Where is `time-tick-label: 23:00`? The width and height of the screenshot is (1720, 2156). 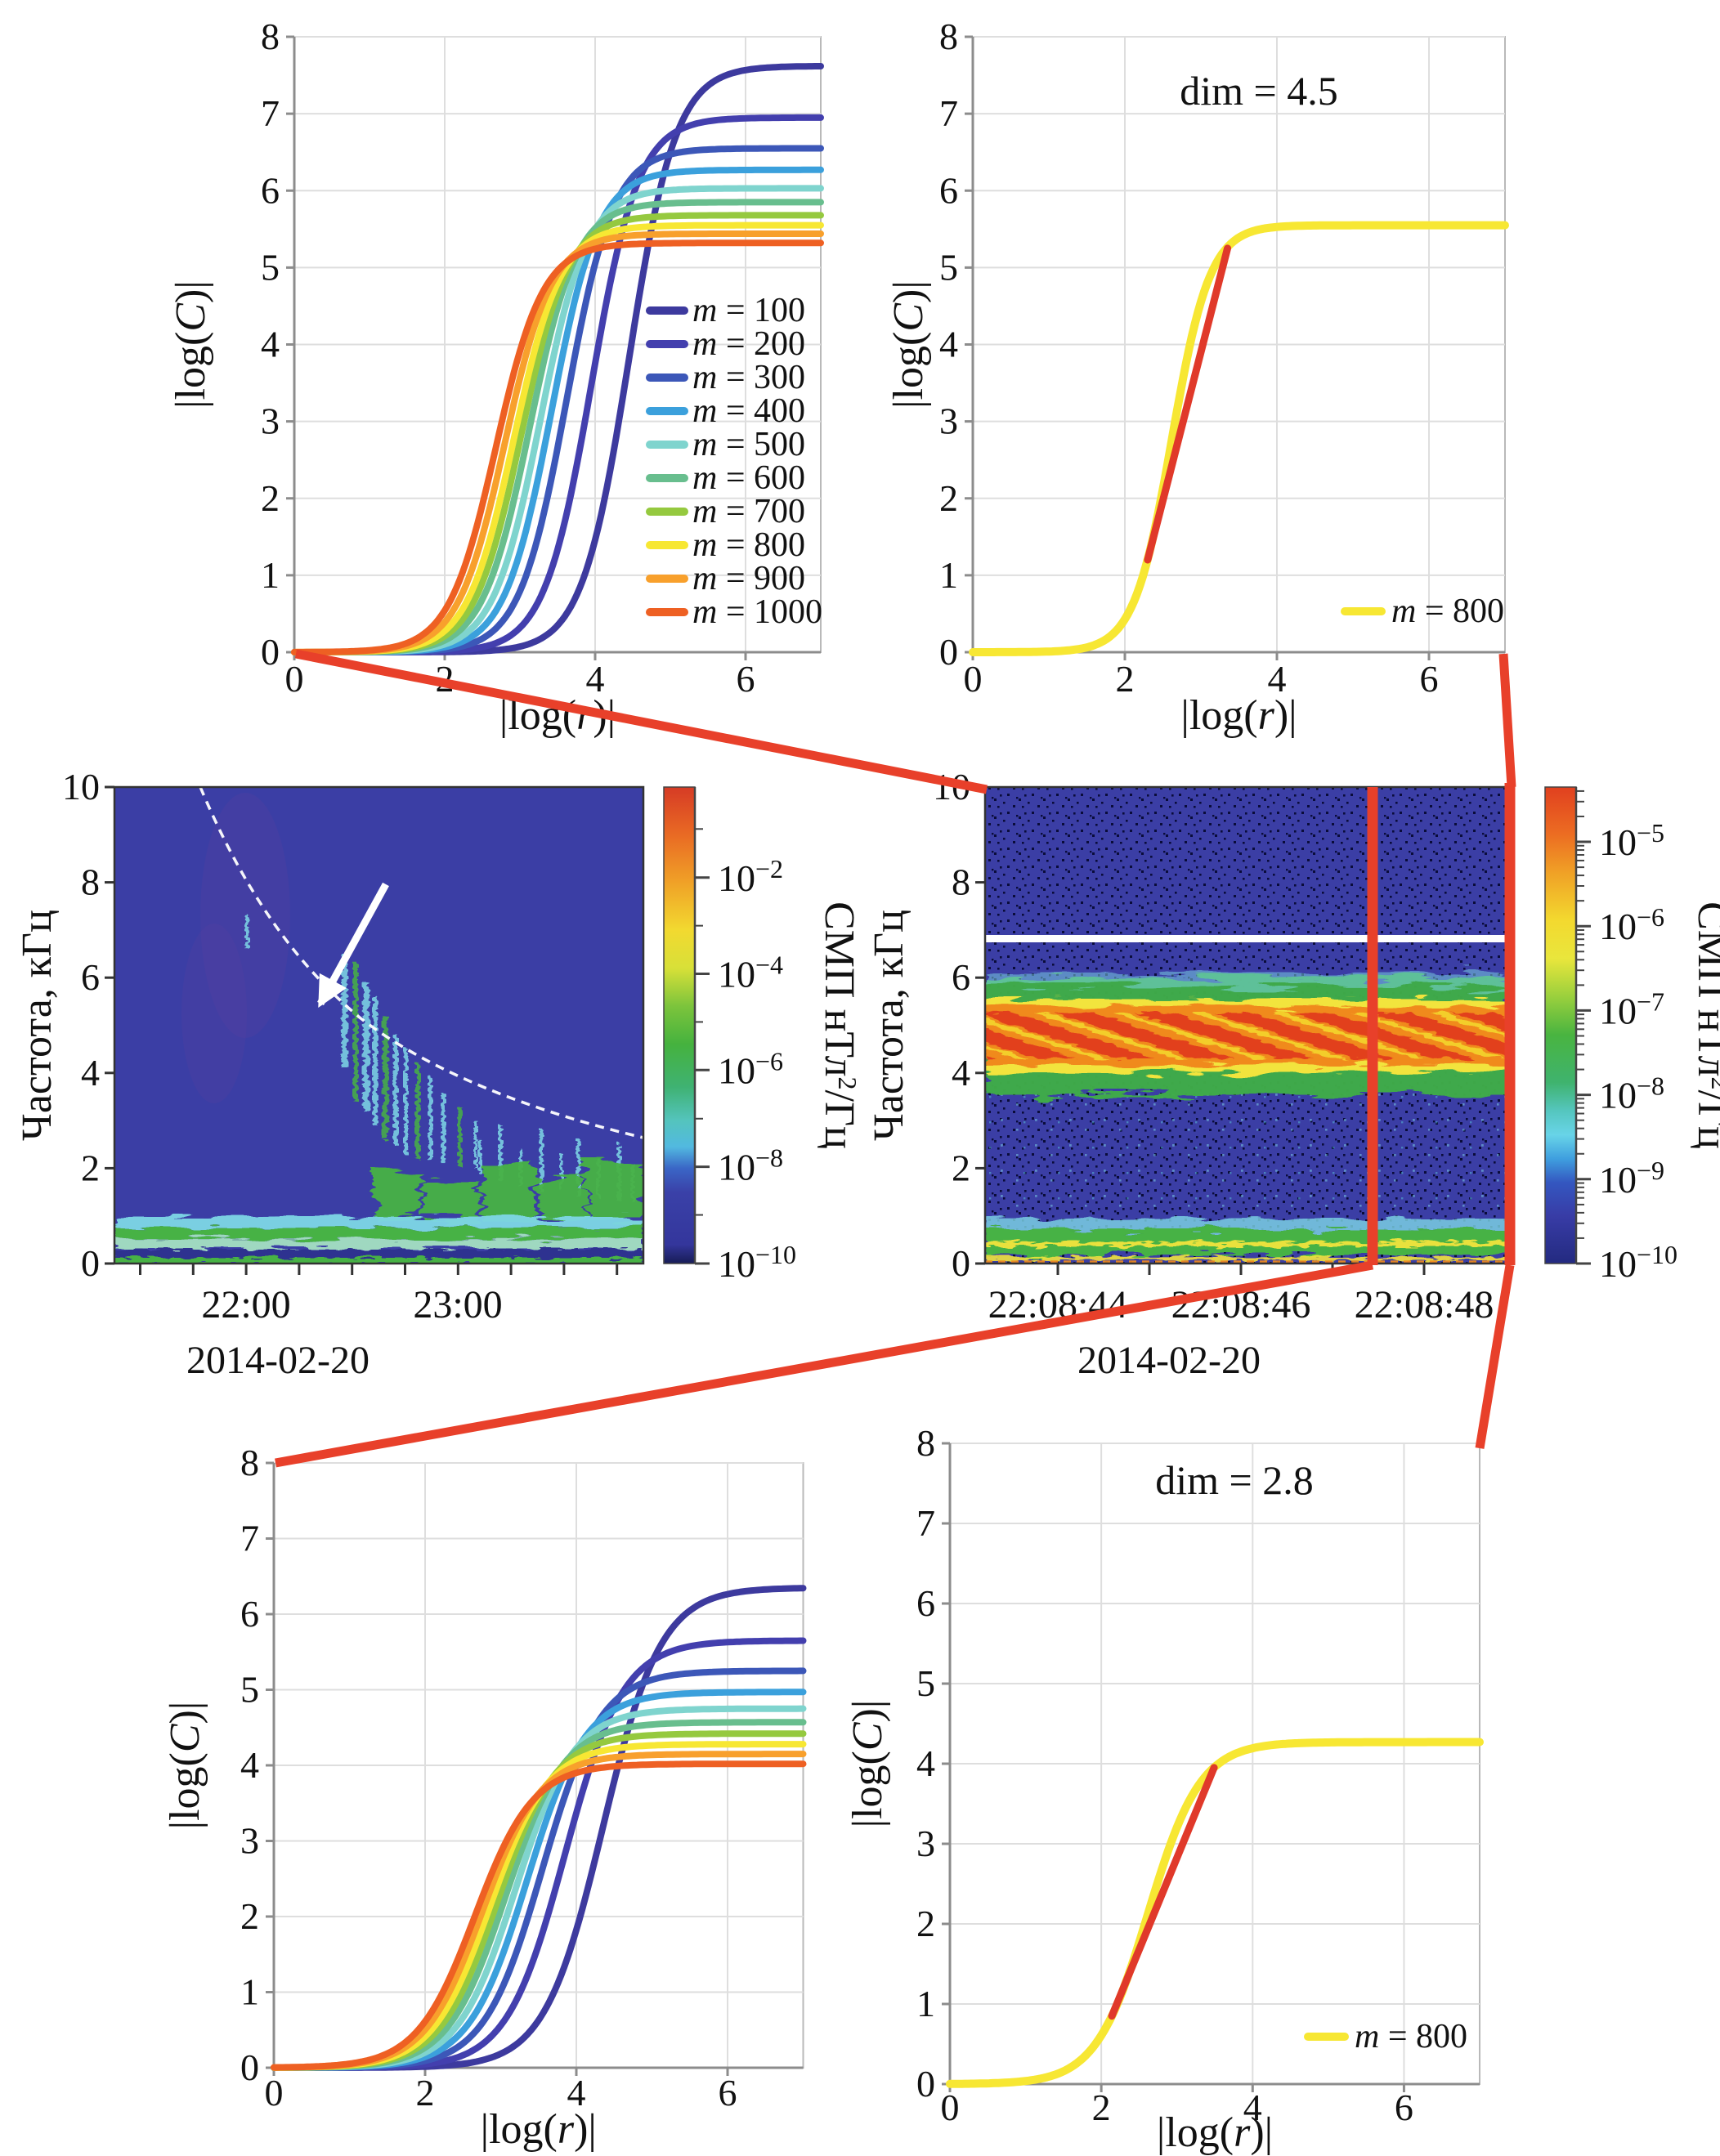 time-tick-label: 23:00 is located at coordinates (457, 1304).